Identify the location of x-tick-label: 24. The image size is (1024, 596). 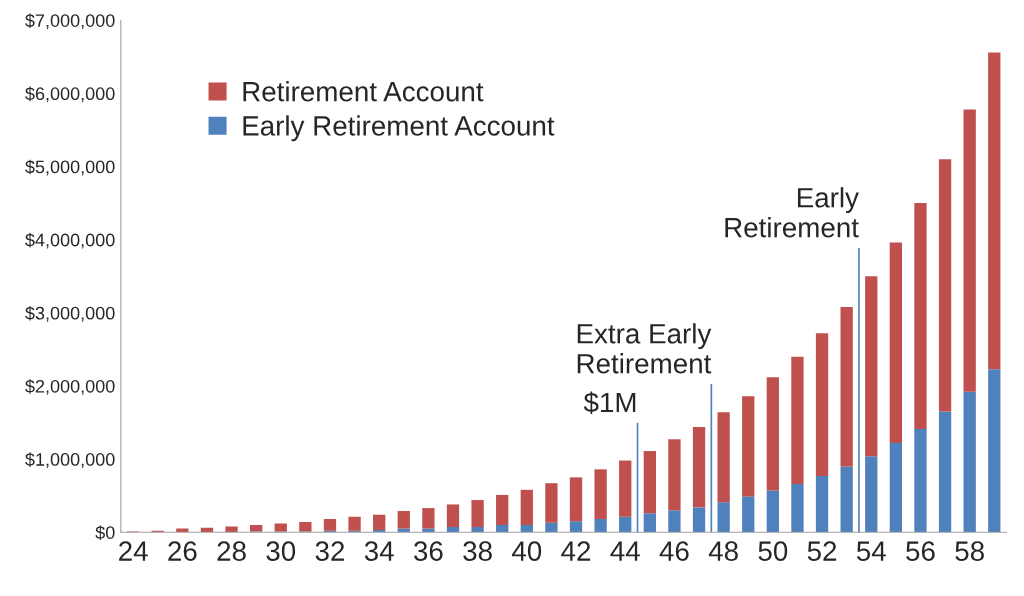
(133, 551).